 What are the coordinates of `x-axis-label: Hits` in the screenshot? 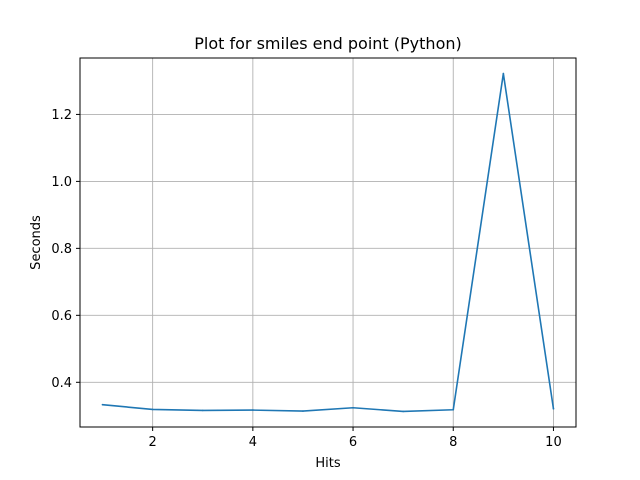 It's located at (327, 463).